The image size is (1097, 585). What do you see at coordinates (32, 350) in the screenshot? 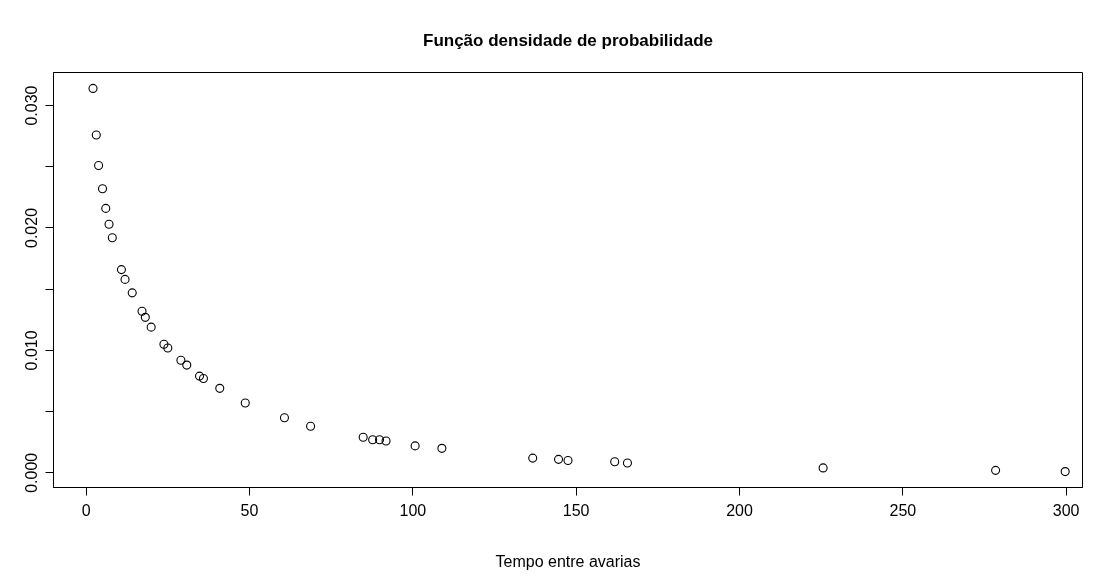
I see `y-tick-label: 0.010` at bounding box center [32, 350].